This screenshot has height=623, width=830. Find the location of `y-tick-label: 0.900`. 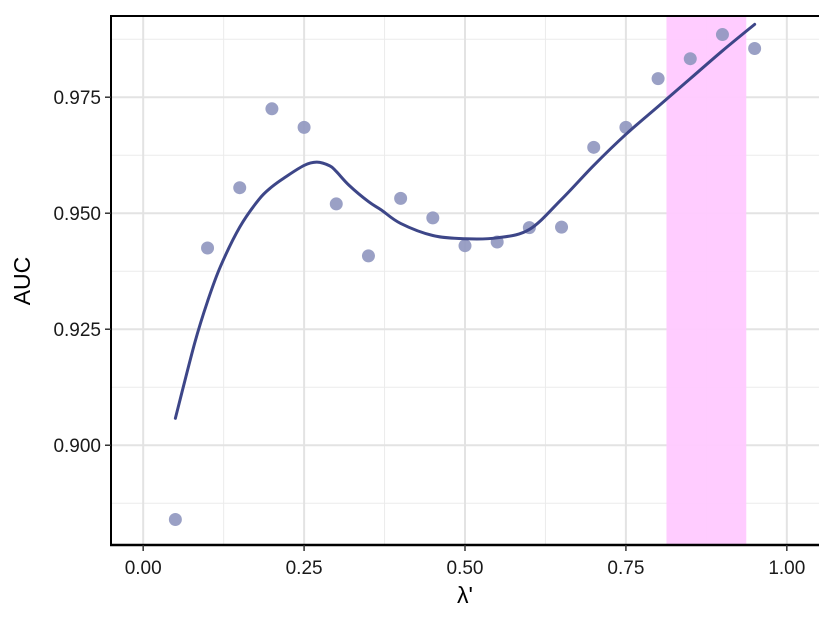

y-tick-label: 0.900 is located at coordinates (77, 446).